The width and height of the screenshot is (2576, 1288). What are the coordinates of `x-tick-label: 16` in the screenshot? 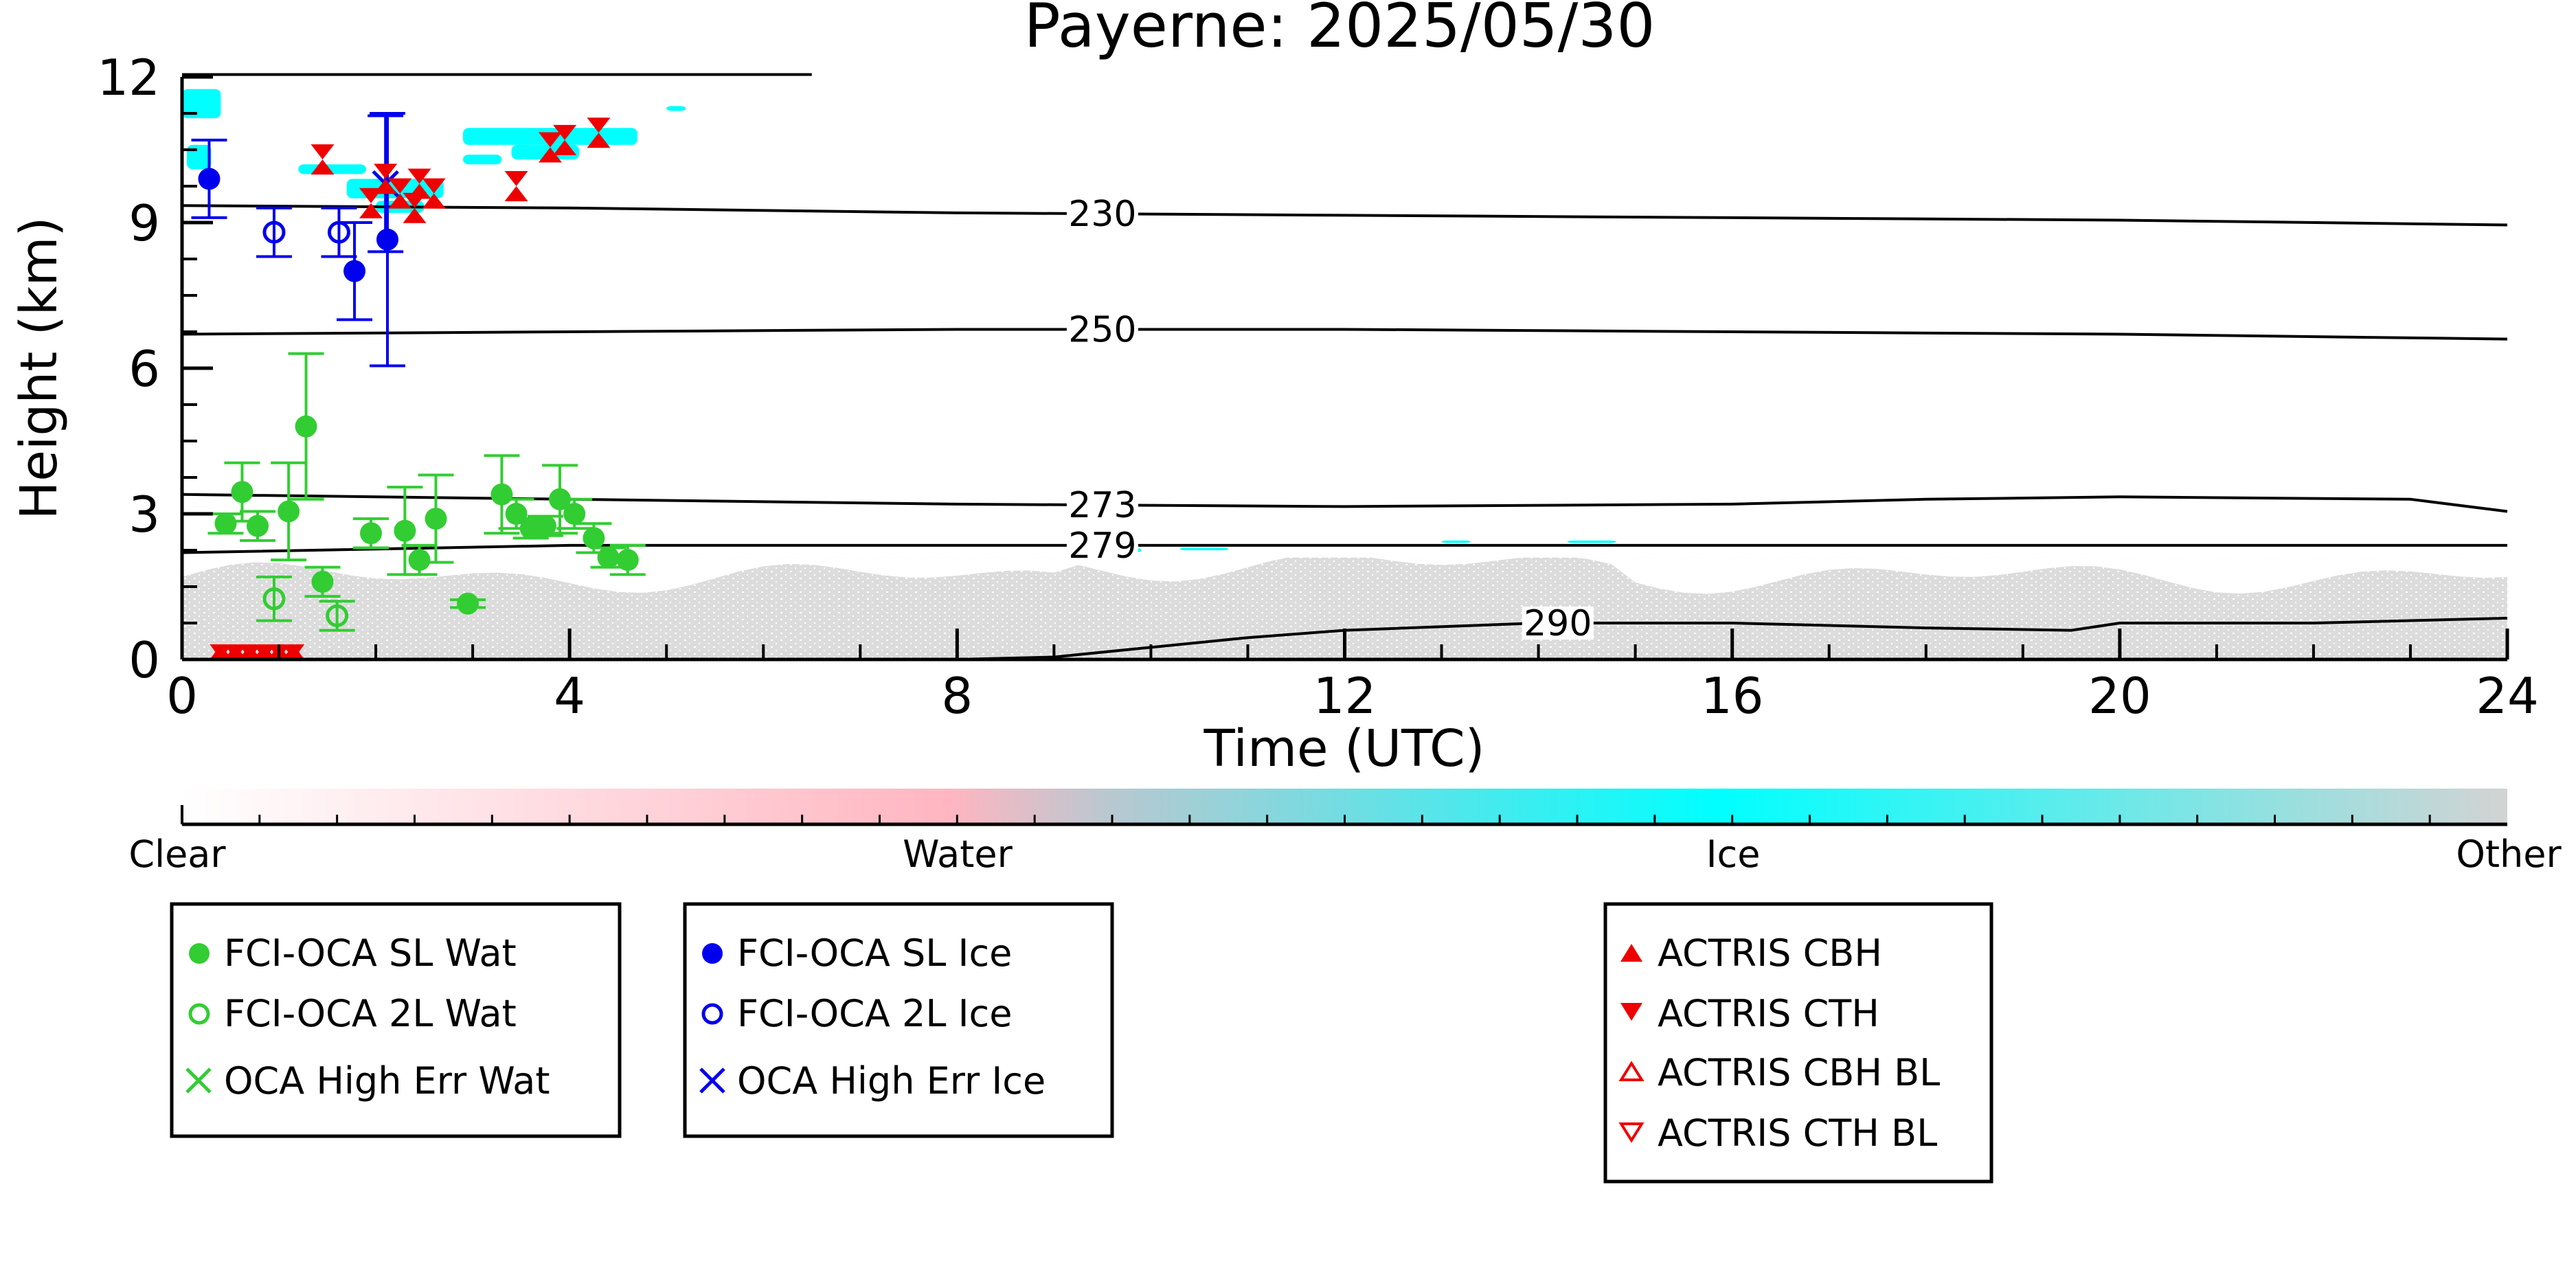 It's located at (1732, 696).